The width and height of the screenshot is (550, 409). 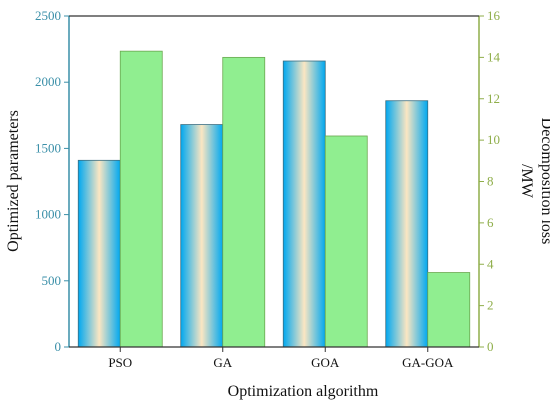 I want to click on bar-left-goa, so click(x=304, y=204).